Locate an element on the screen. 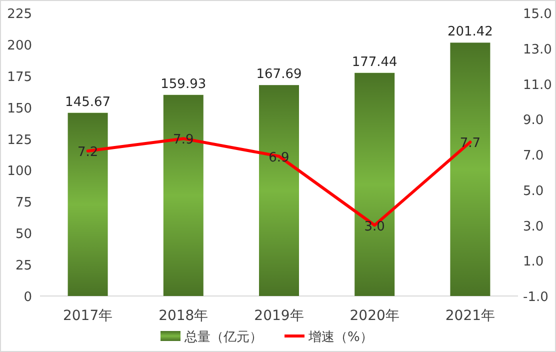 This screenshot has height=352, width=556. data-label: 177.44 is located at coordinates (375, 62).